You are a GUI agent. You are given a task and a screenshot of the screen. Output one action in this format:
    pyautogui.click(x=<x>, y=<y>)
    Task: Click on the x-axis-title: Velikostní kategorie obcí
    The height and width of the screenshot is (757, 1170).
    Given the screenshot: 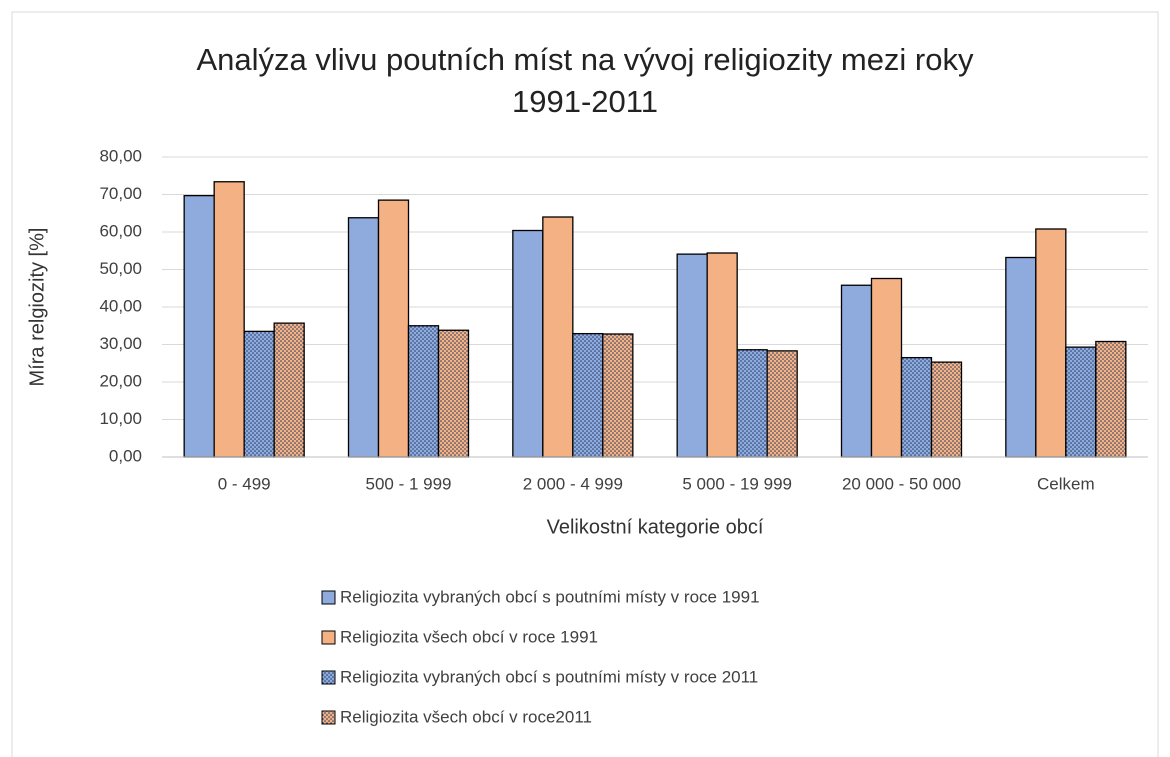 What is the action you would take?
    pyautogui.click(x=655, y=527)
    